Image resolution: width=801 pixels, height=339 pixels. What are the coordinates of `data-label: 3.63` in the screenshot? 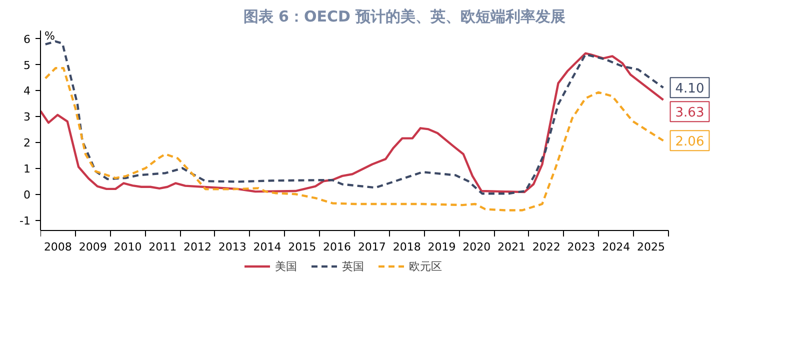 It's located at (689, 113).